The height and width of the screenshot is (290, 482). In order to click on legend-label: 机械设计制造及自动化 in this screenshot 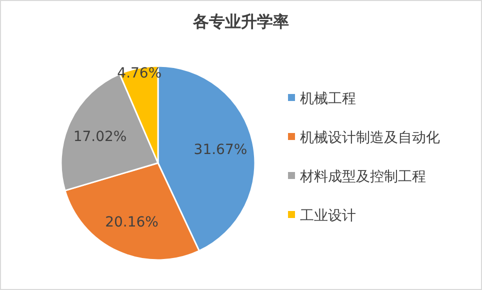, I will do `click(370, 138)`.